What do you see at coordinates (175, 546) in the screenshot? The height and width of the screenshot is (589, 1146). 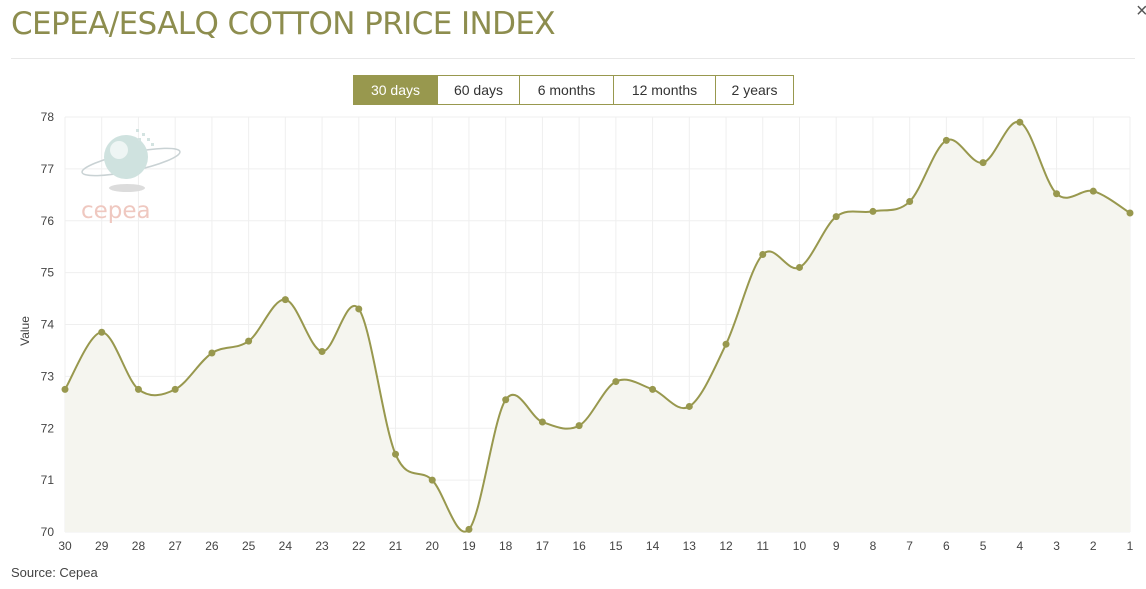 I see `x-tick-label: 27` at bounding box center [175, 546].